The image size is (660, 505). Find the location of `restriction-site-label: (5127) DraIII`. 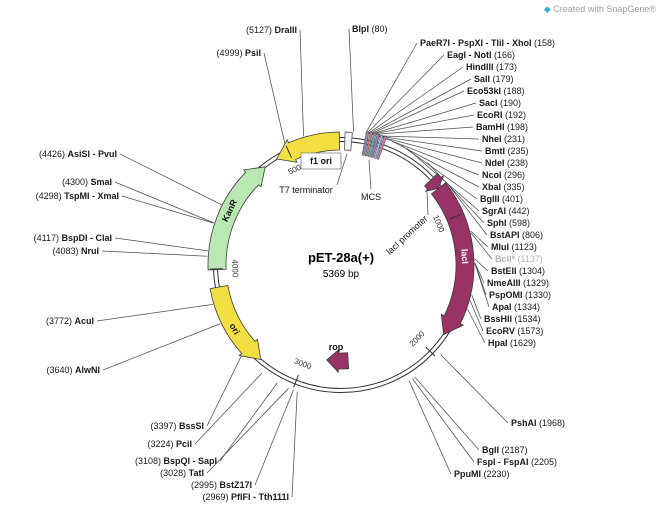

restriction-site-label: (5127) DraIII is located at coordinates (271, 30).